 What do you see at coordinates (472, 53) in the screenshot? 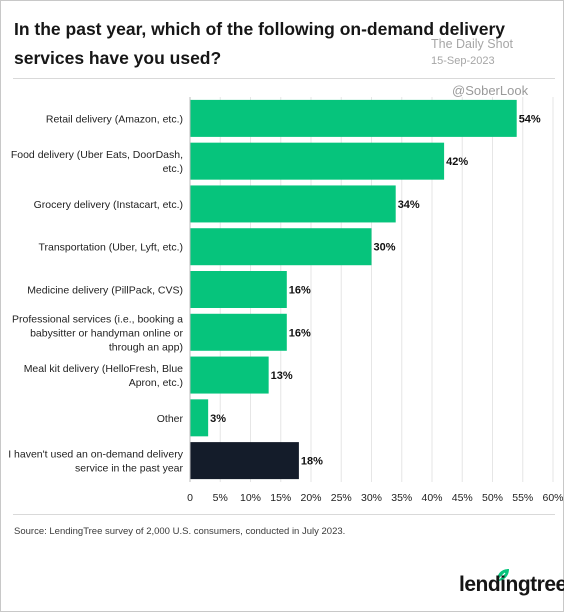
I see `watermark: The Daily Shot 15-Sep-2023` at bounding box center [472, 53].